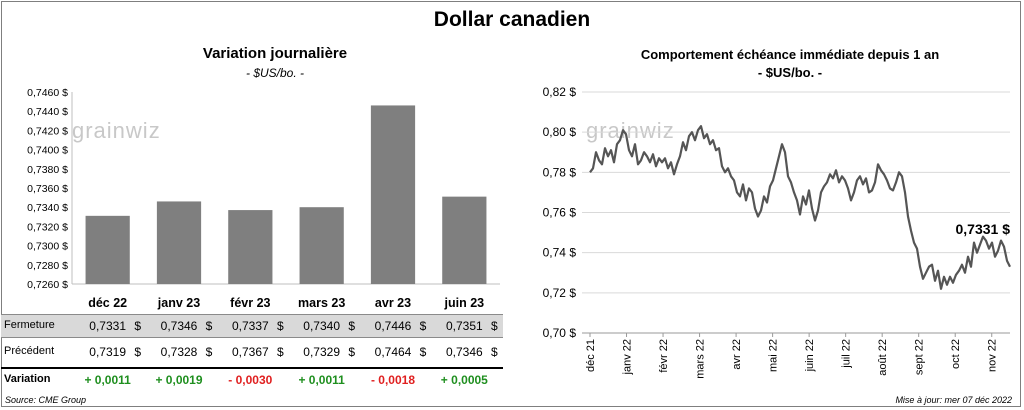  What do you see at coordinates (774, 355) in the screenshot?
I see `line-x-tick-label: mai 22` at bounding box center [774, 355].